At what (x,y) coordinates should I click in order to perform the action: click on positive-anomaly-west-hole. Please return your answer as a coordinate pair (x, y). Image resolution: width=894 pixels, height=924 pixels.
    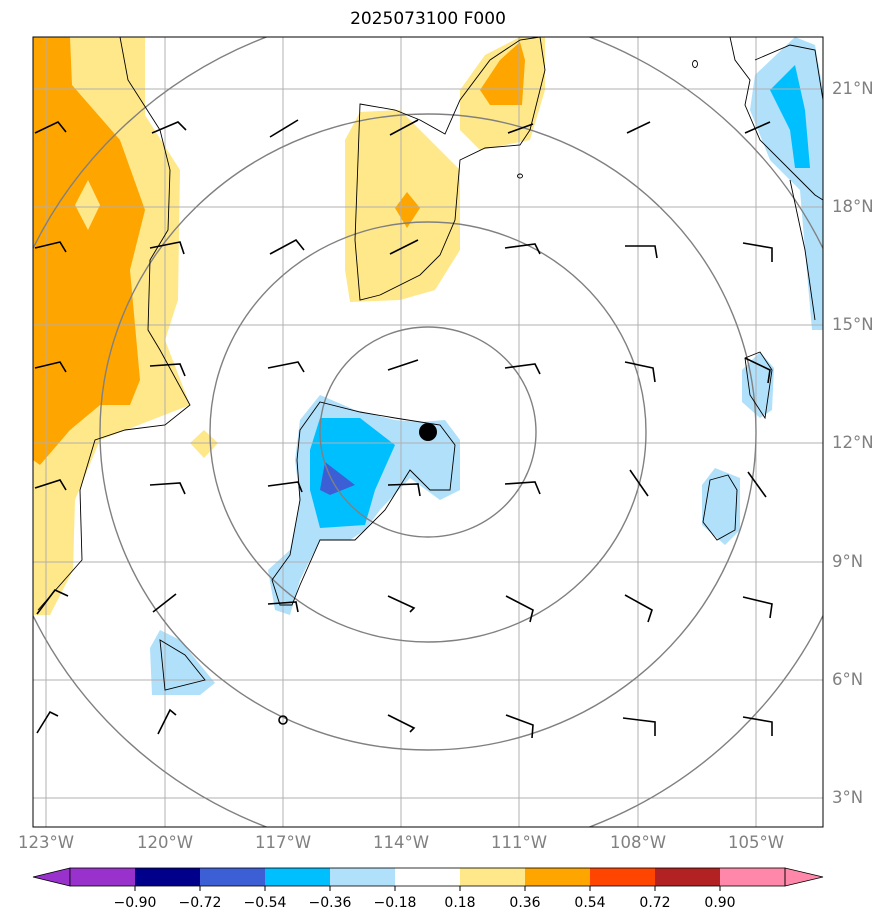
    Looking at the image, I should click on (87, 205).